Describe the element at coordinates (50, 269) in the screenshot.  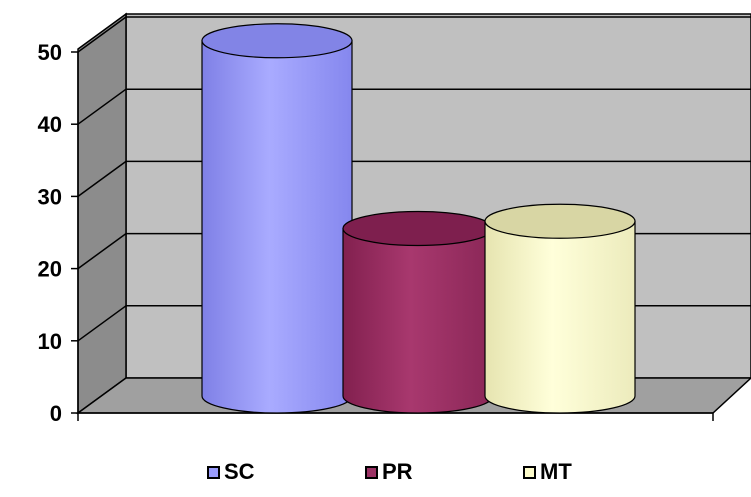
I see `y-tick-20: 20` at that location.